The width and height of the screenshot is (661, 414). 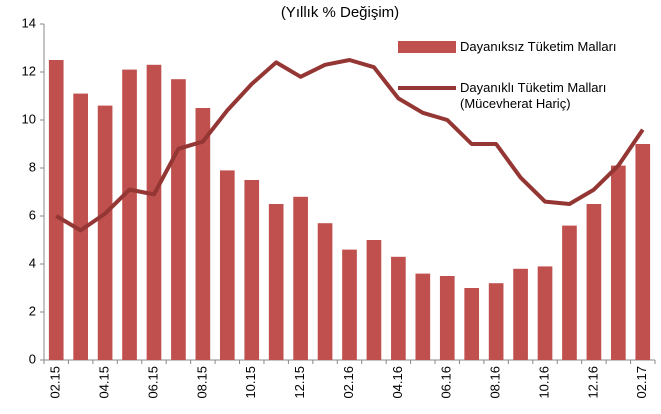 What do you see at coordinates (446, 382) in the screenshot?
I see `x-tick-label: 06.16` at bounding box center [446, 382].